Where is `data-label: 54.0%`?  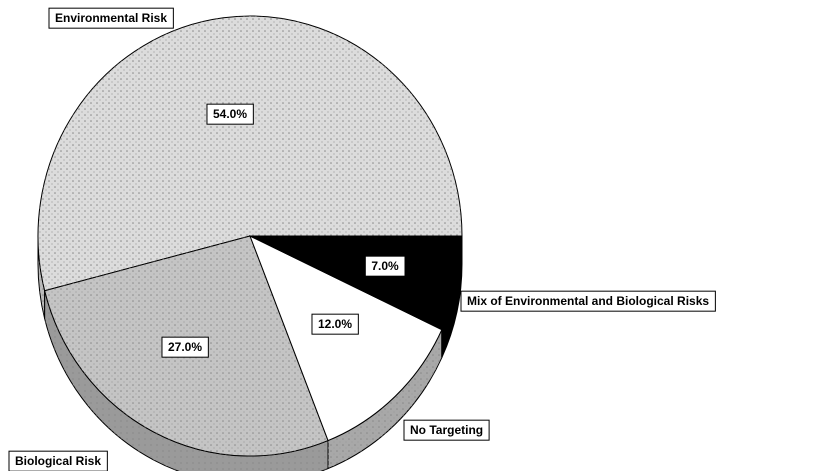 data-label: 54.0% is located at coordinates (230, 114).